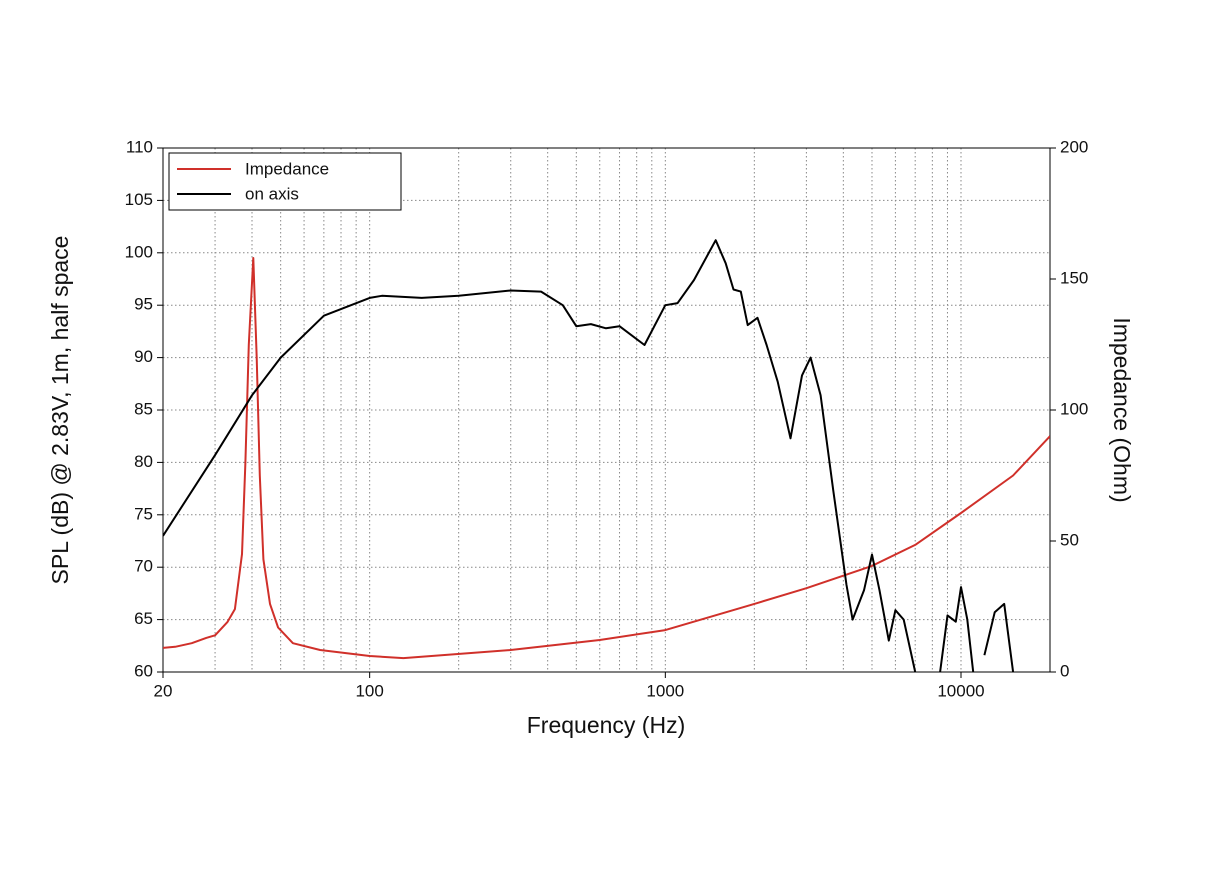 Image resolution: width=1214 pixels, height=873 pixels. I want to click on x-tick-label: 10000, so click(960, 690).